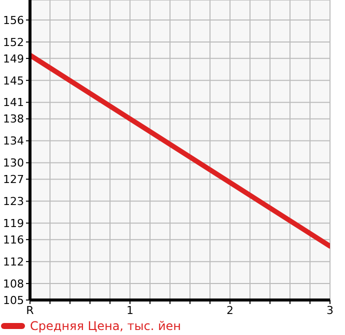  I want to click on y-tick-label: 141, so click(13, 103).